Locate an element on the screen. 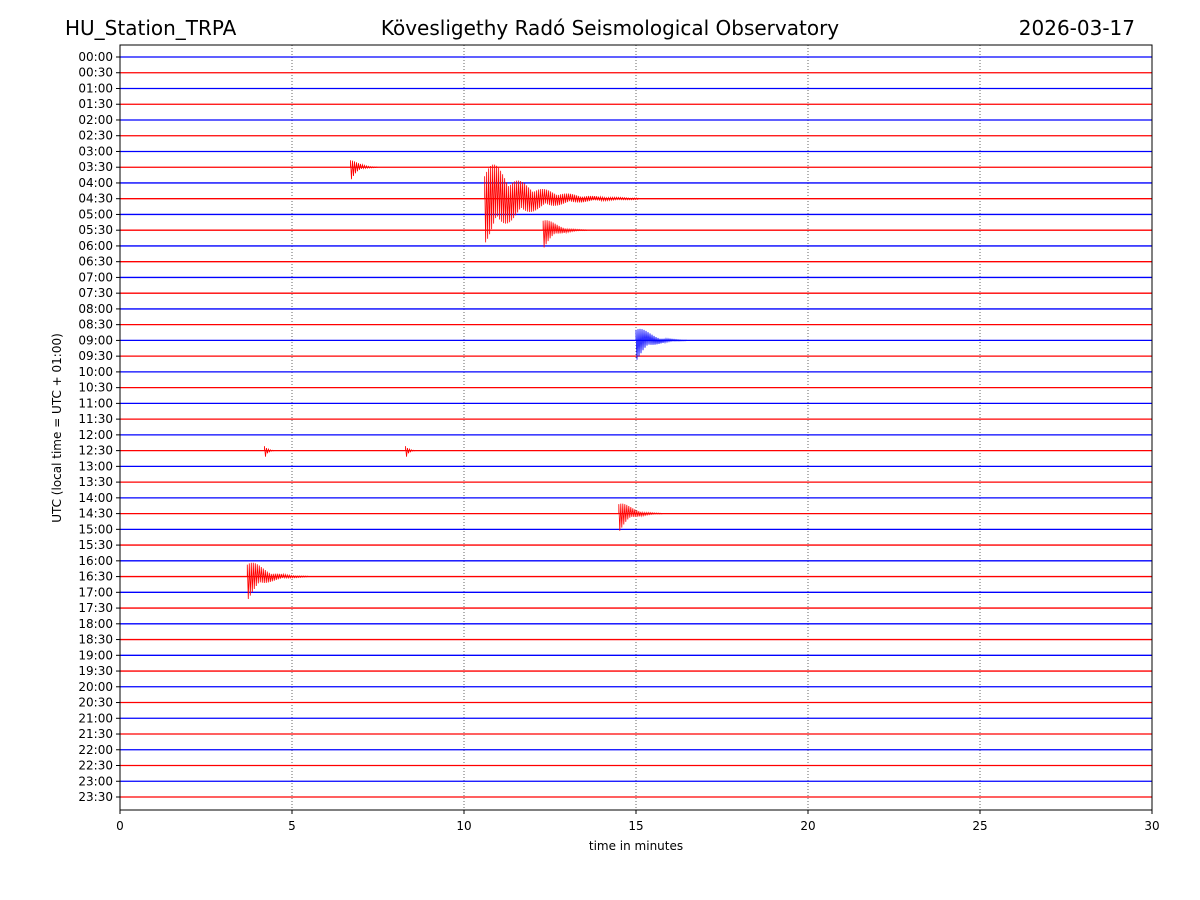  y-tick-label: 01:30 is located at coordinates (95, 104).